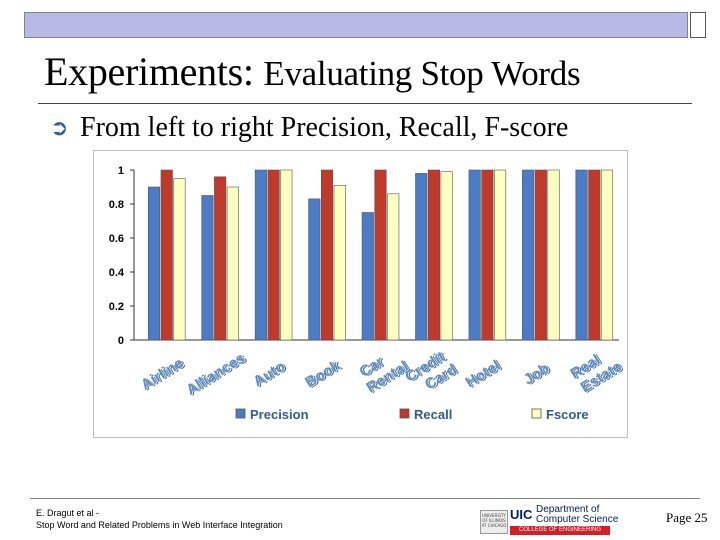 This screenshot has height=540, width=720. Describe the element at coordinates (698, 25) in the screenshot. I see `title-strip-box` at that location.